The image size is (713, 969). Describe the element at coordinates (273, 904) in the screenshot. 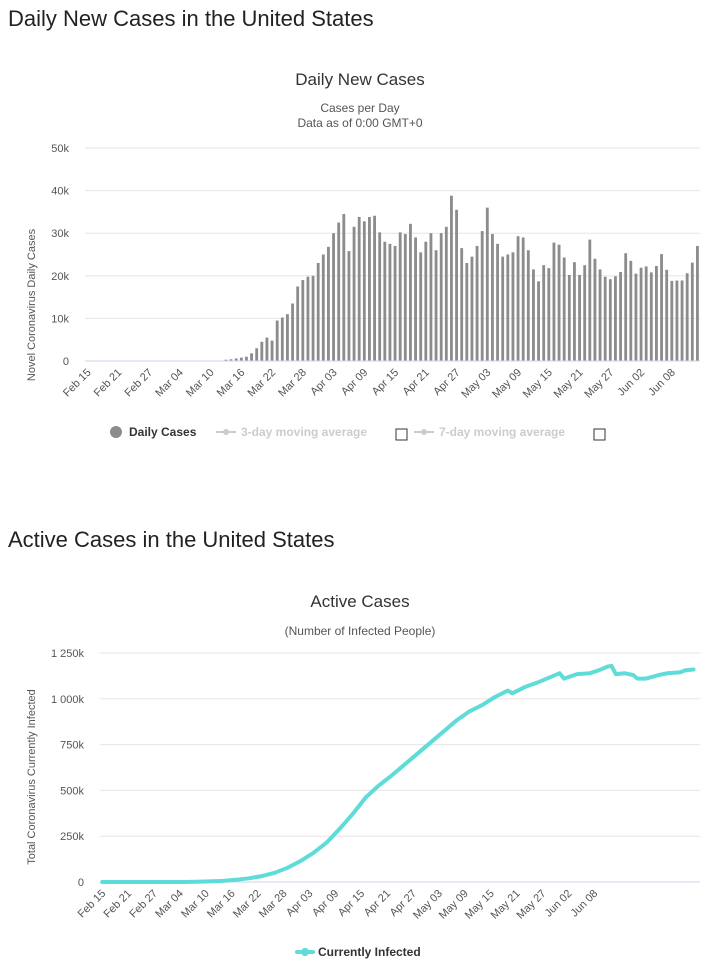

I see `x-tick-label: Mar 28` at that location.